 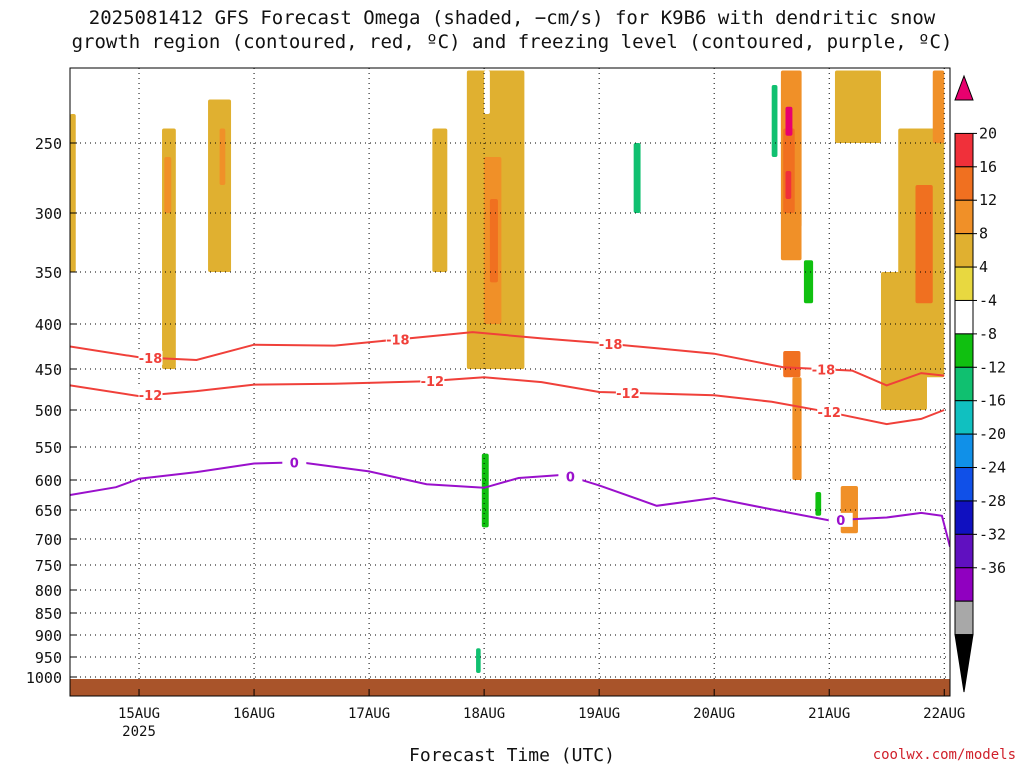 What do you see at coordinates (992, 401) in the screenshot?
I see `colorbar-label: -16` at bounding box center [992, 401].